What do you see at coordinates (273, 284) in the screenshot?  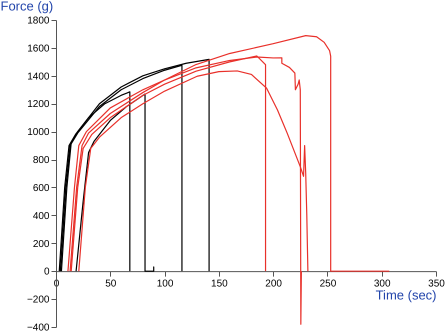 I see `x-tick-label: 200` at bounding box center [273, 284].